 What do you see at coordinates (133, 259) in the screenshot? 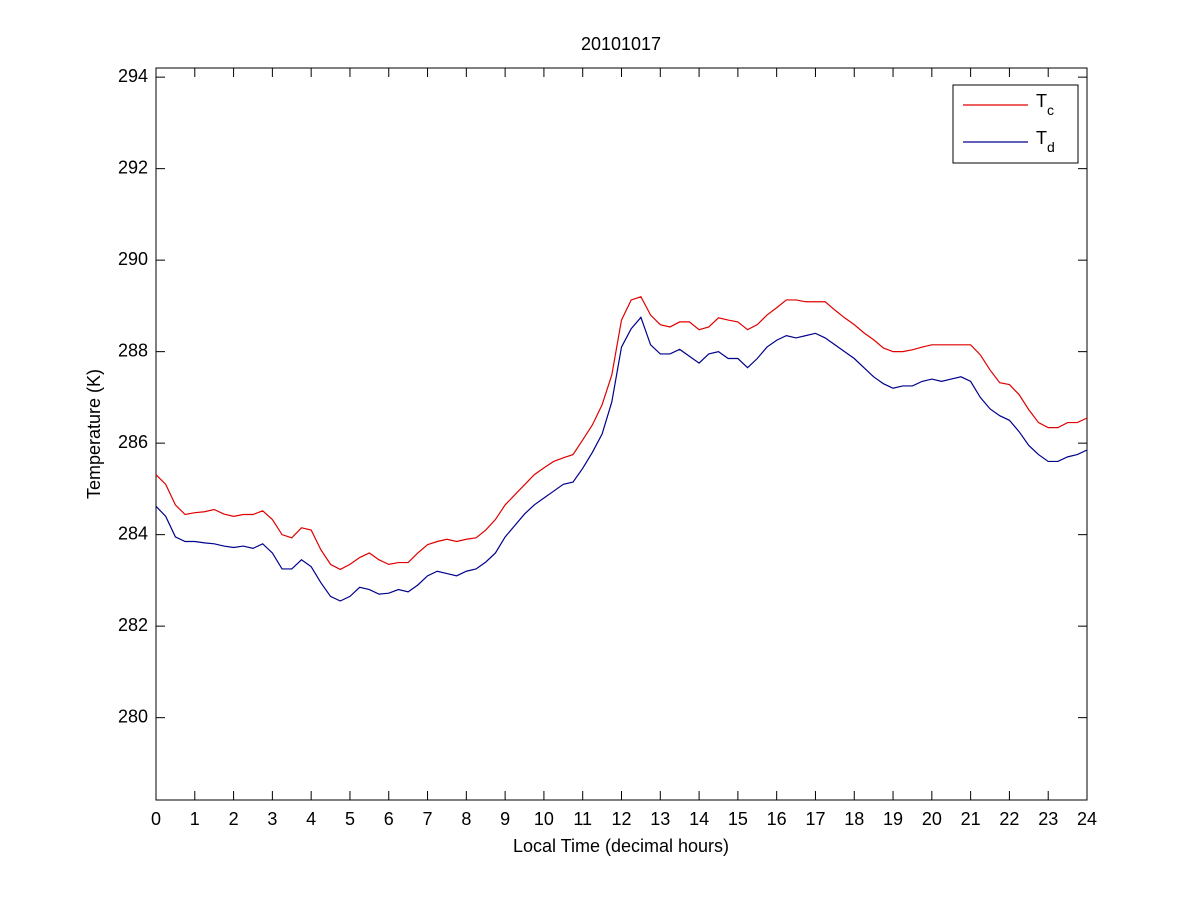
I see `y-tick-label: 290` at bounding box center [133, 259].